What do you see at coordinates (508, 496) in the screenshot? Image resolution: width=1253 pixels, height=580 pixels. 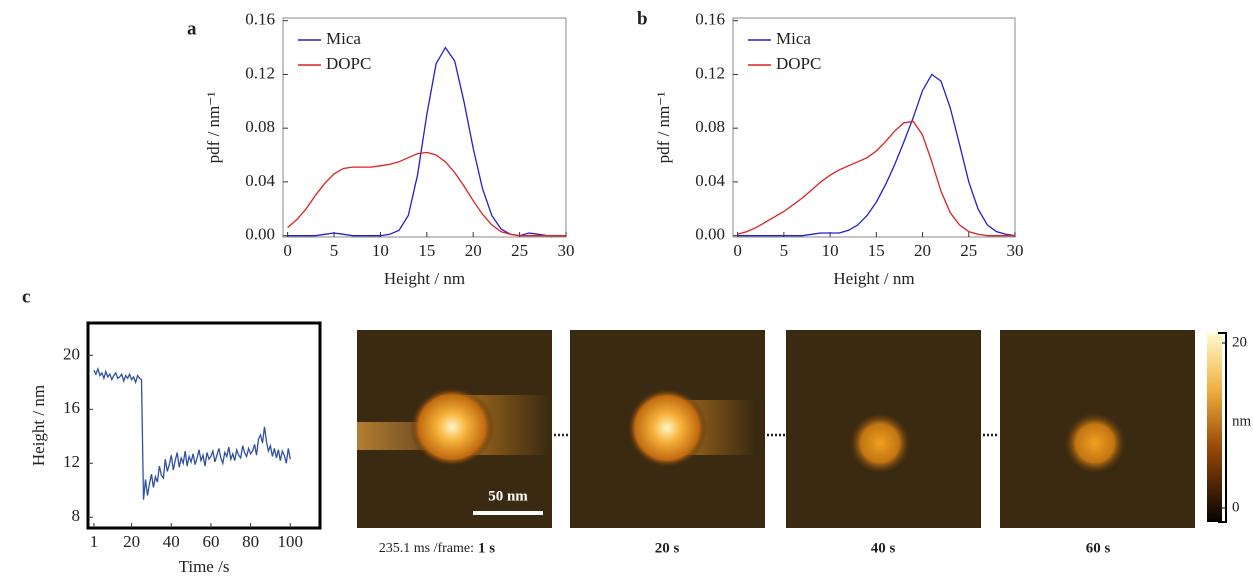 I see `scale-bar-label: 50 nm` at bounding box center [508, 496].